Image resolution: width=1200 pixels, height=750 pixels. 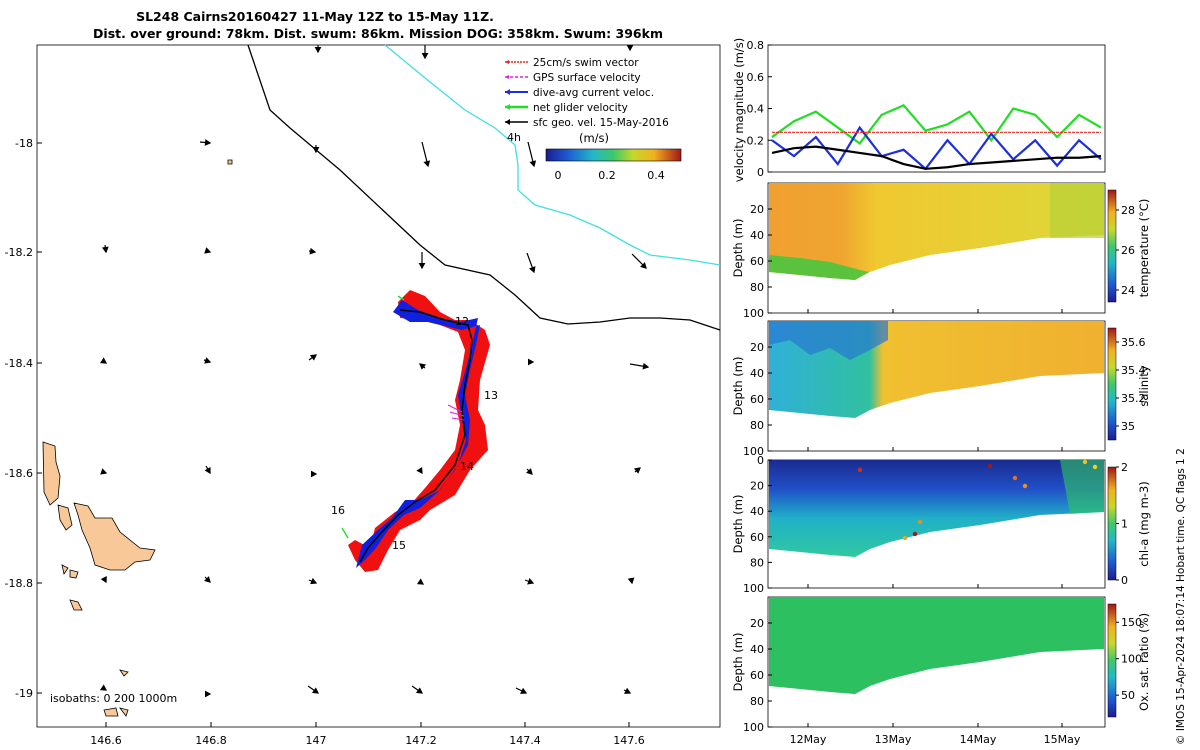 I want to click on day-label-14: 14, so click(x=467, y=466).